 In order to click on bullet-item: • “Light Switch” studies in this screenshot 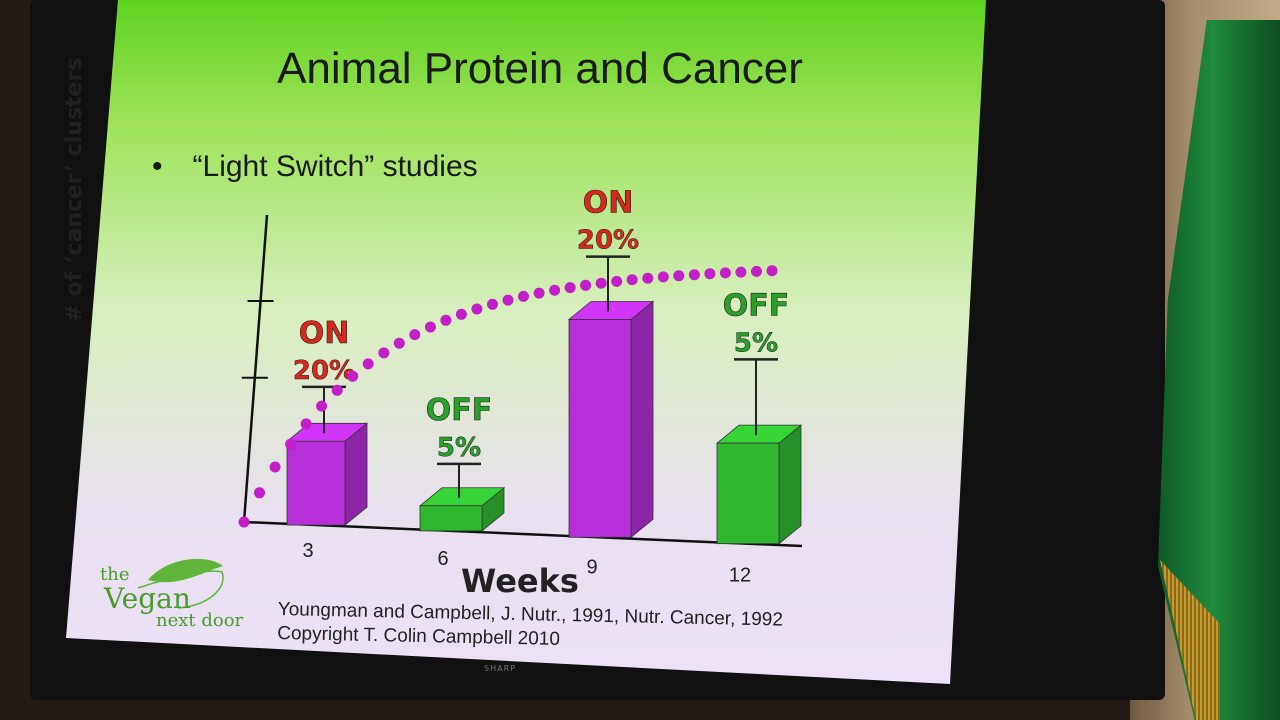, I will do `click(315, 167)`.